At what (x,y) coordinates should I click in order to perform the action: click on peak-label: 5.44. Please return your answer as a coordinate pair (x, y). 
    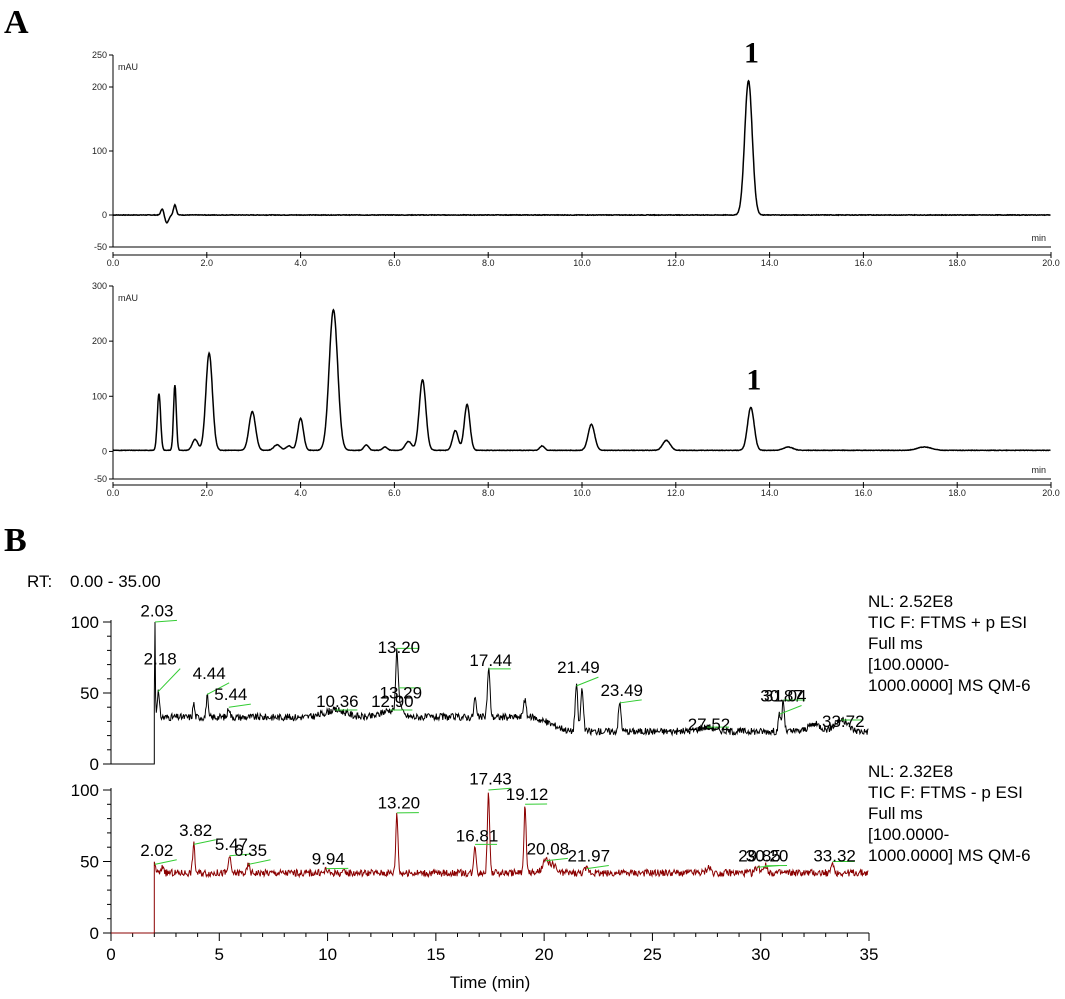
    Looking at the image, I should click on (230, 694).